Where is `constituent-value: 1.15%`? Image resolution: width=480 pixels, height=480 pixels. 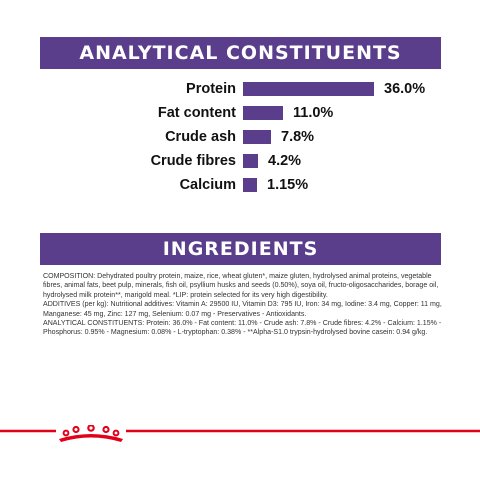
constituent-value: 1.15% is located at coordinates (288, 185).